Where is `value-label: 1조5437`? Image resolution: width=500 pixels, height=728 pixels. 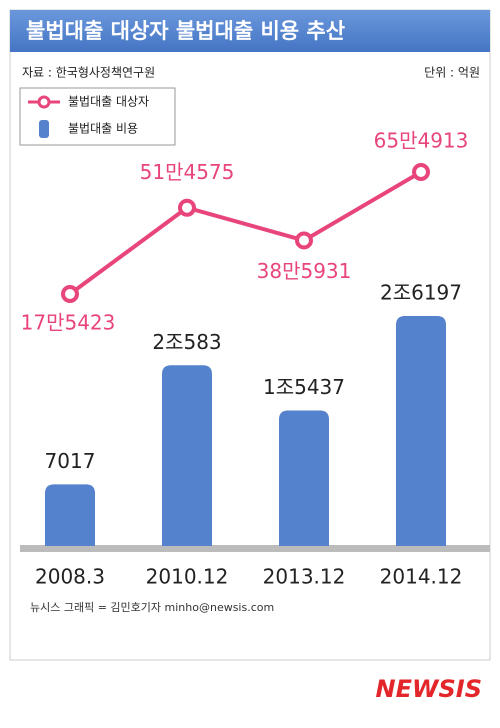
value-label: 1조5437 is located at coordinates (304, 387).